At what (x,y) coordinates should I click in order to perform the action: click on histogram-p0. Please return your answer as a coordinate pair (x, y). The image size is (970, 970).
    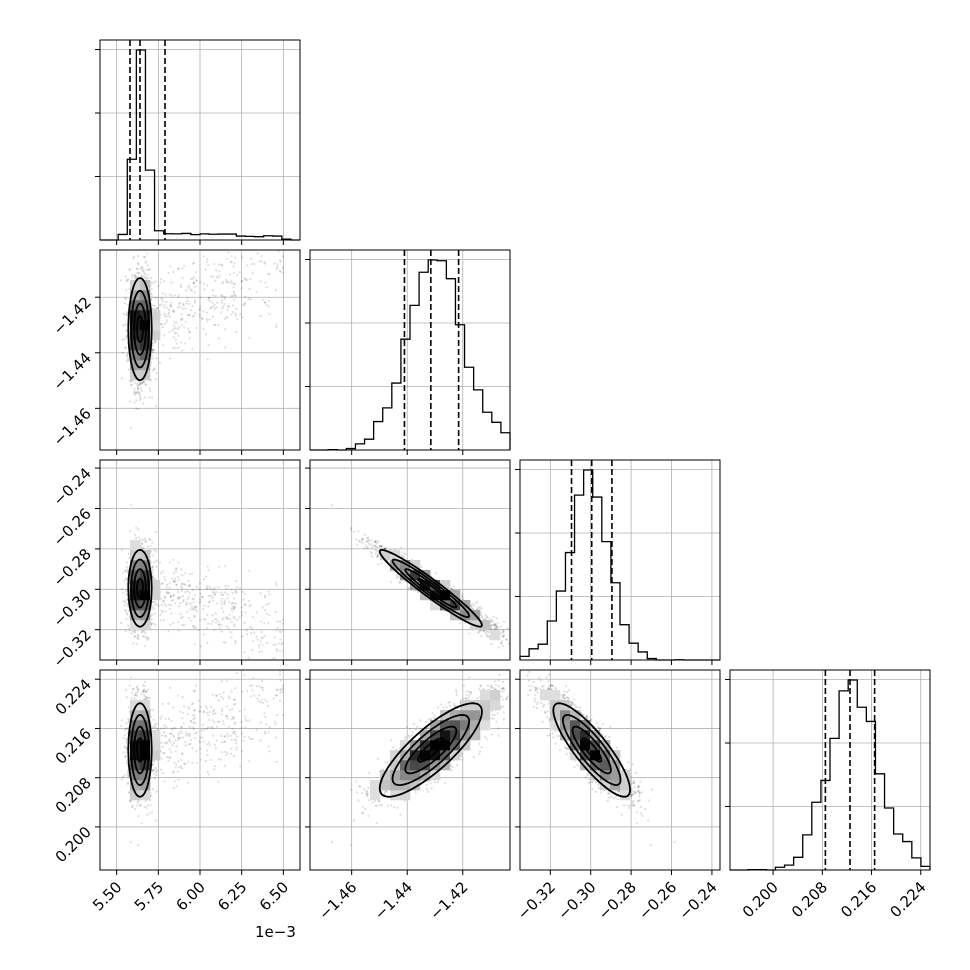
    Looking at the image, I should click on (200, 145).